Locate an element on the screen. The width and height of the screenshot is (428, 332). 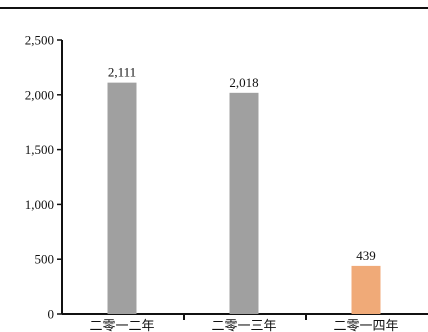
y-tick-label: 2,000 is located at coordinates (39, 94).